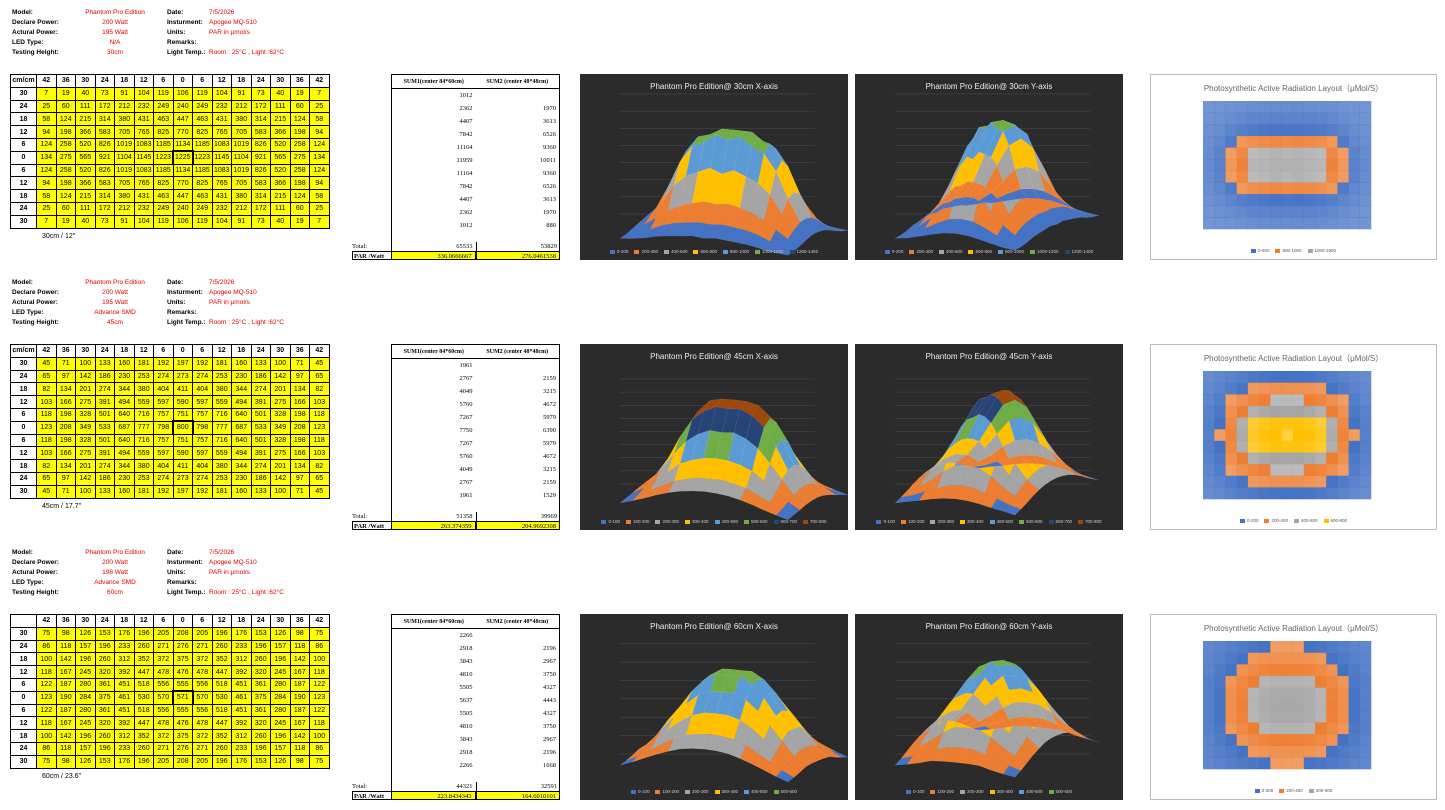 This screenshot has width=1445, height=810. Describe the element at coordinates (475, 378) in the screenshot. I see `sum-row: 2767 2159` at that location.